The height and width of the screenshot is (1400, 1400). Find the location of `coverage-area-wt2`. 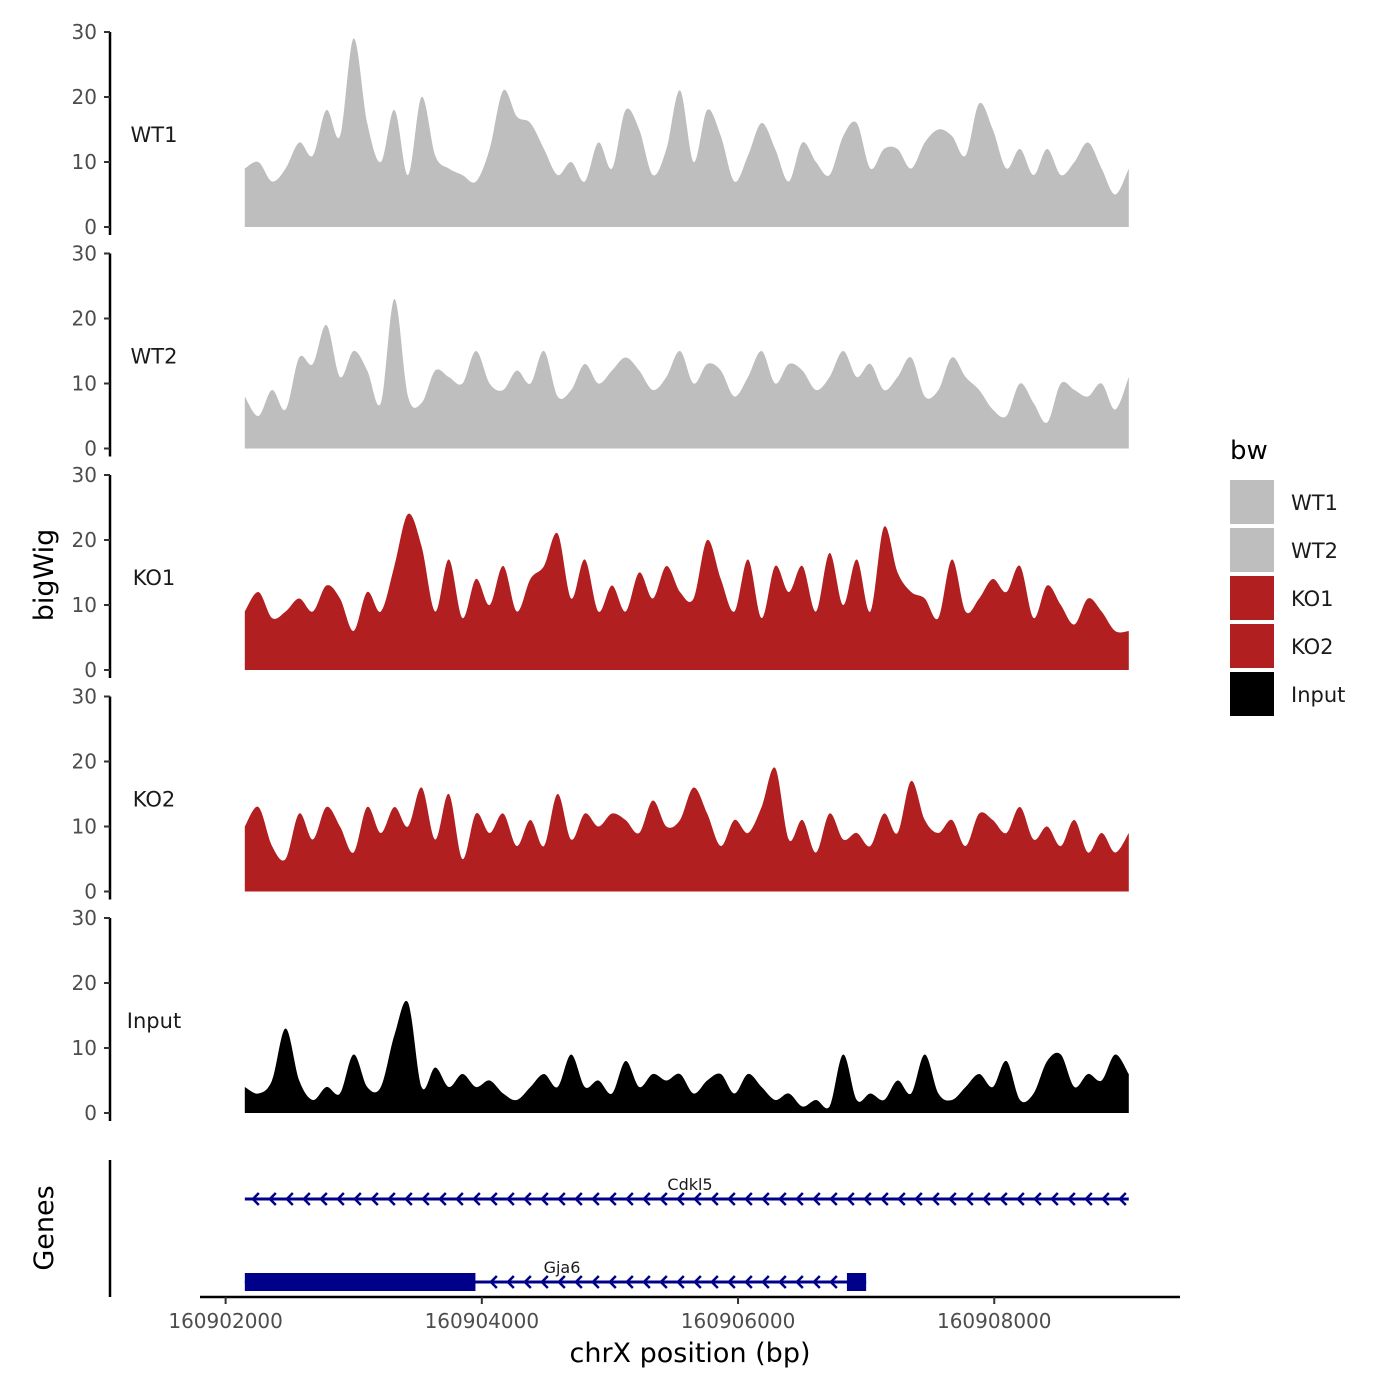

coverage-area-wt2 is located at coordinates (686, 373).